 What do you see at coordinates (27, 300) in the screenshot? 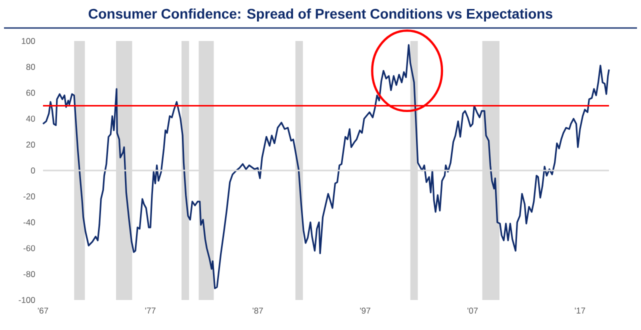
I see `y-tick-label: -100` at bounding box center [27, 300].